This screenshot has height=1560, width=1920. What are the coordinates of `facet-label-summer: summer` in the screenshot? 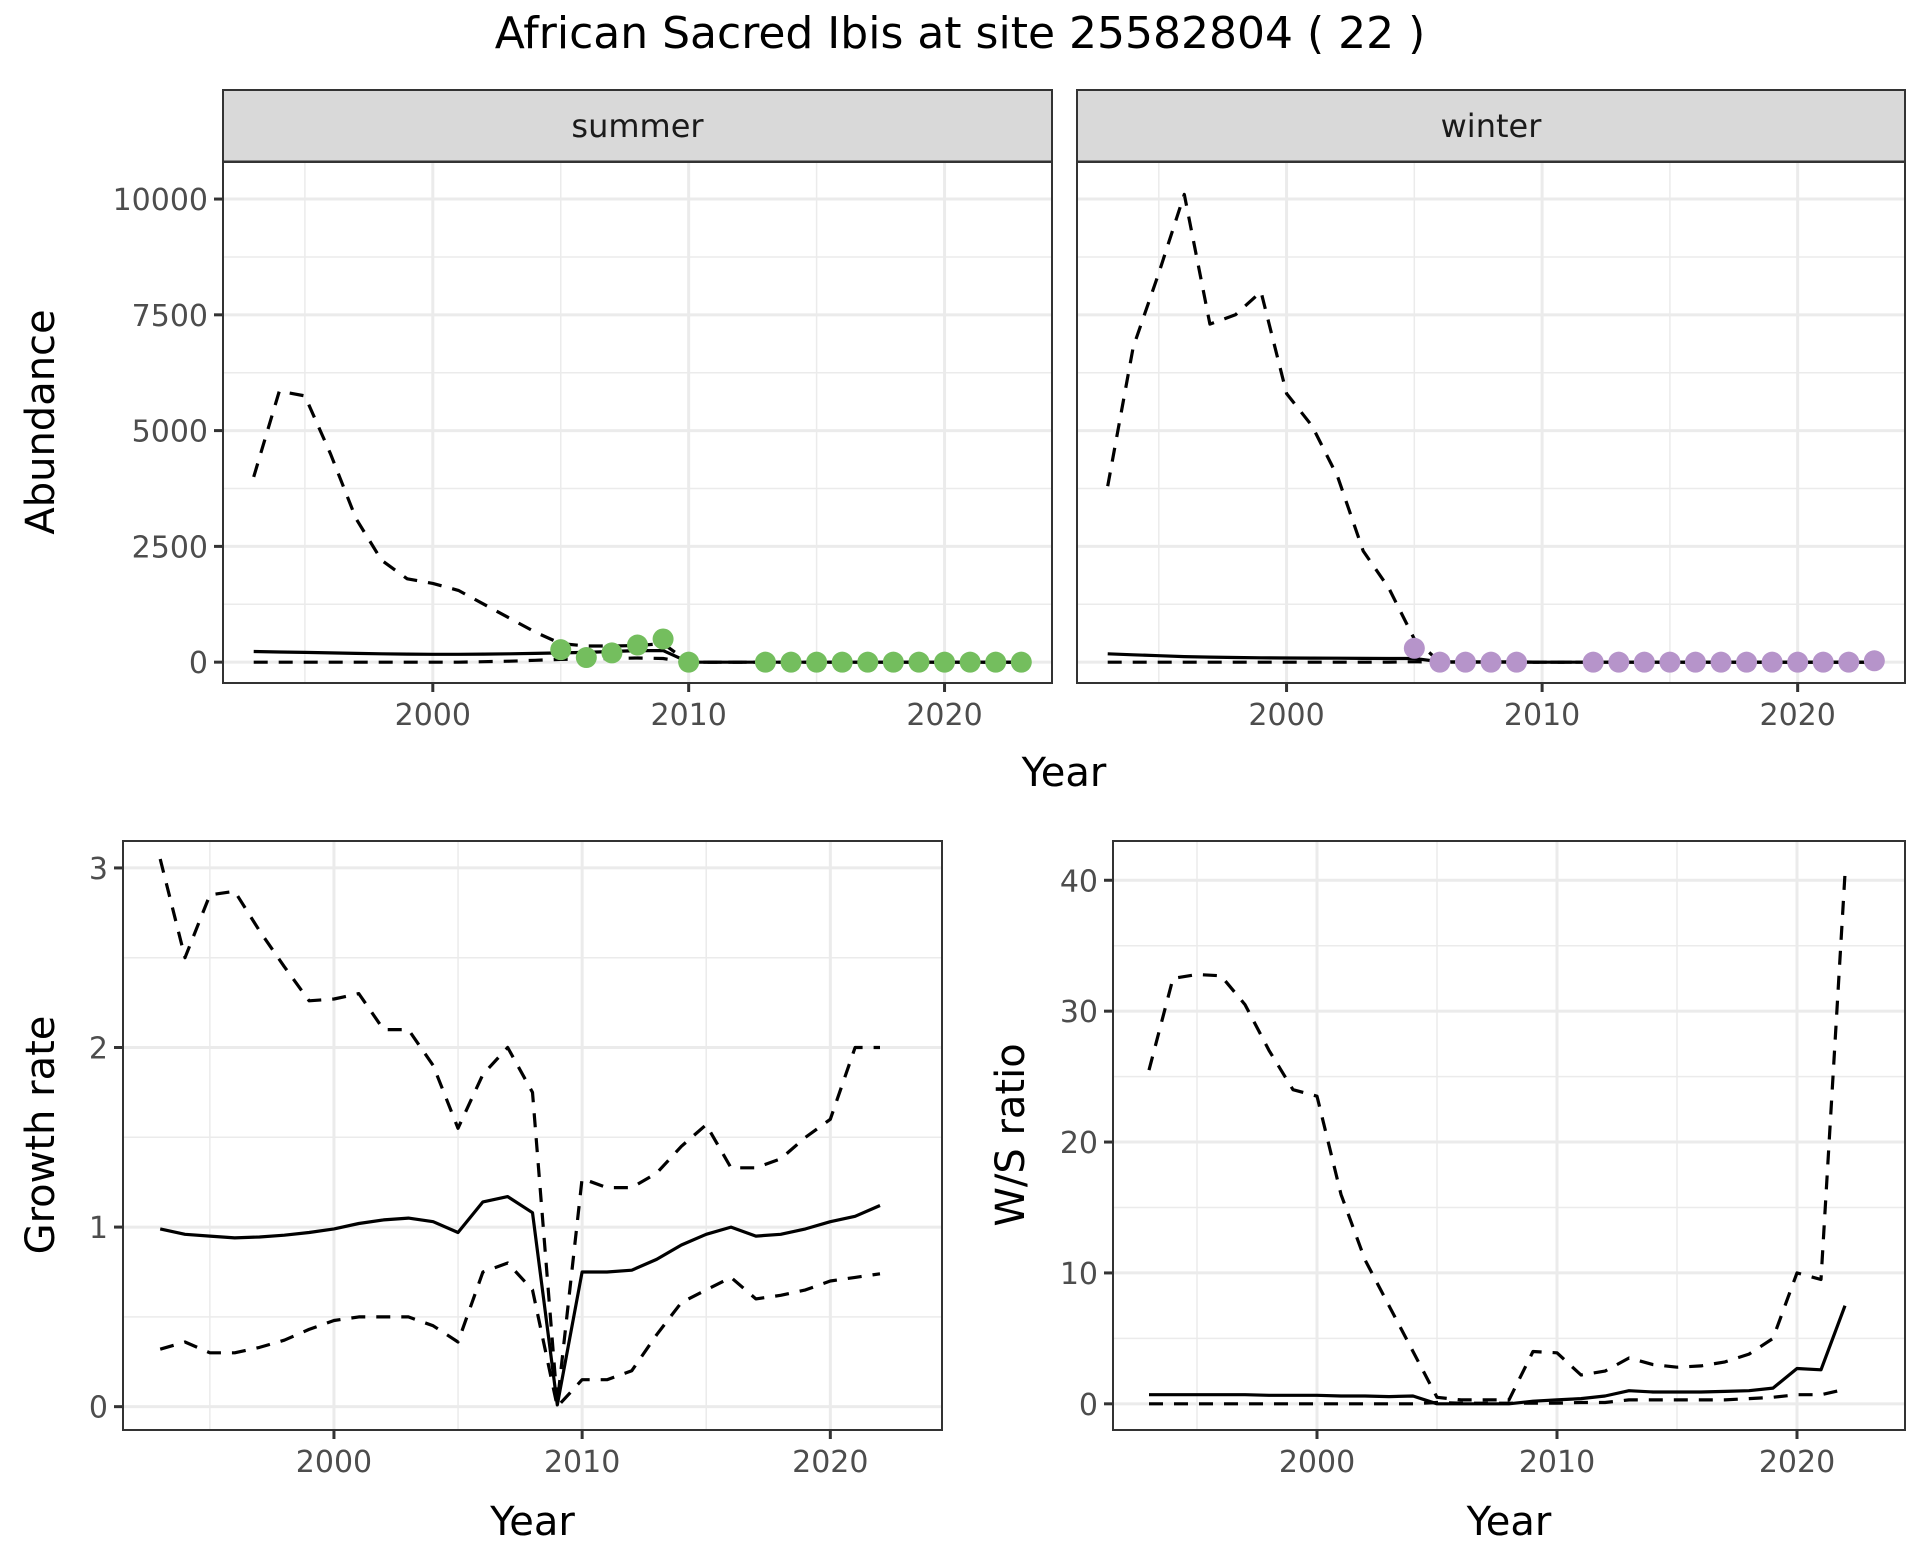 It's located at (637, 126).